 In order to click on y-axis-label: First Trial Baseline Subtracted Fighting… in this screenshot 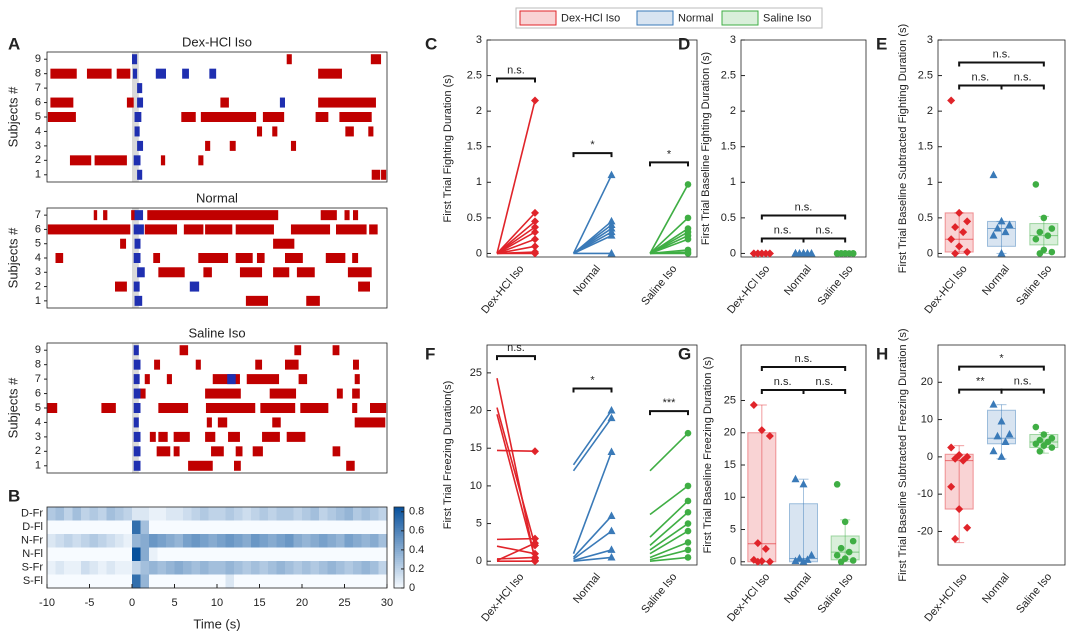, I will do `click(903, 148)`.